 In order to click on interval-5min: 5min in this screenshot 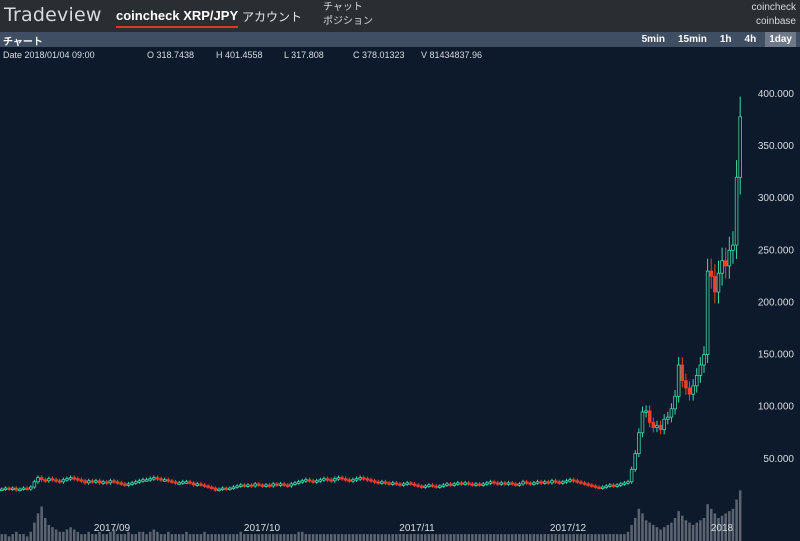, I will do `click(653, 39)`.